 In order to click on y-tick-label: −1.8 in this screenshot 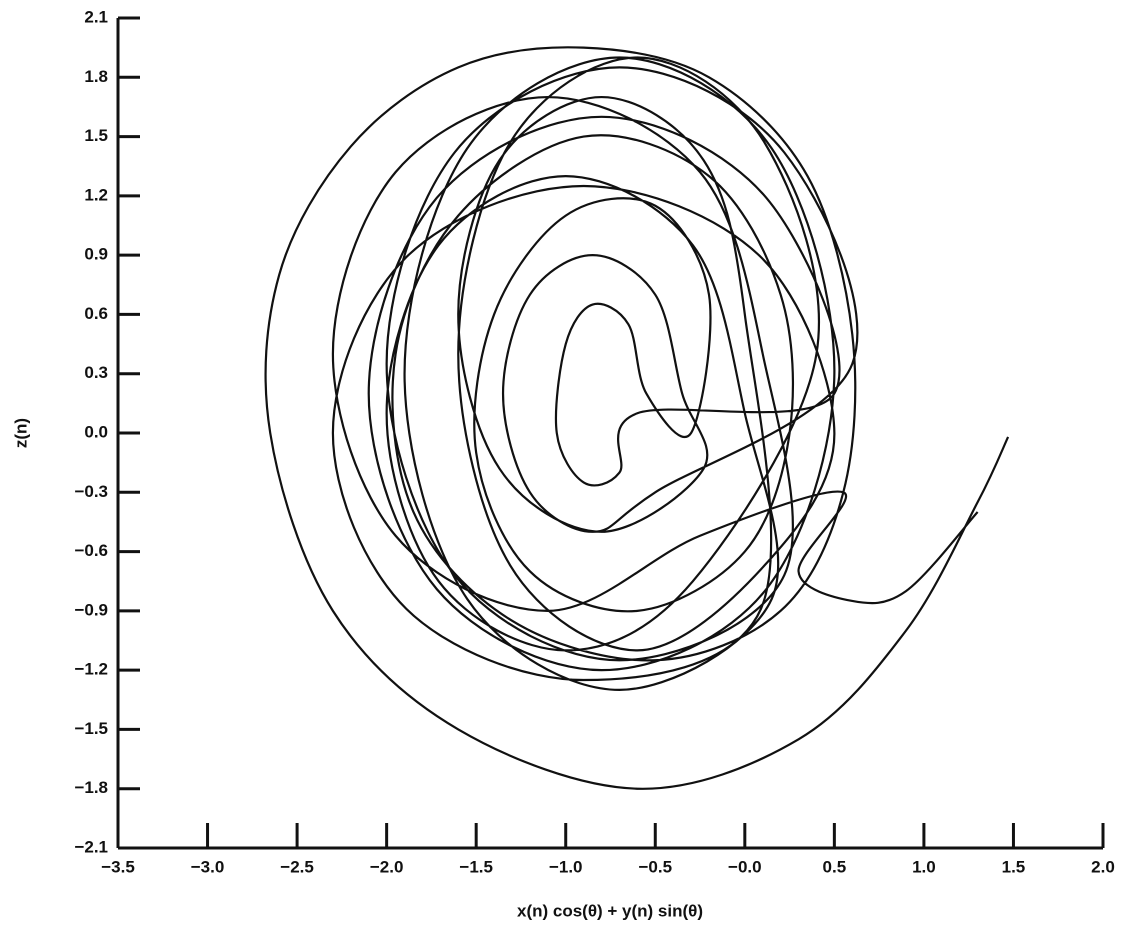, I will do `click(91, 787)`.